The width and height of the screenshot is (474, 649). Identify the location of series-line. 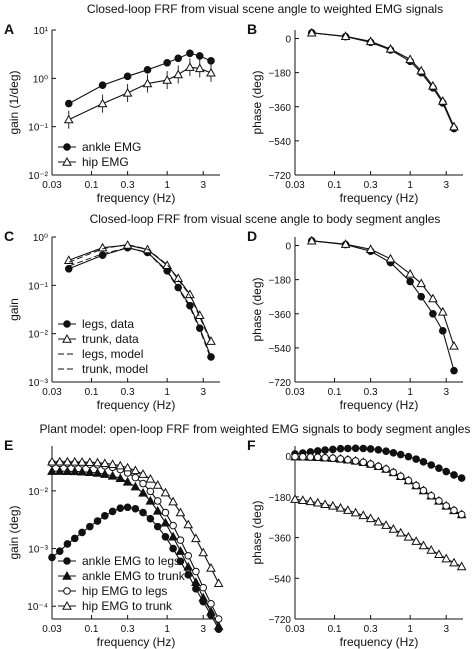
(383, 293).